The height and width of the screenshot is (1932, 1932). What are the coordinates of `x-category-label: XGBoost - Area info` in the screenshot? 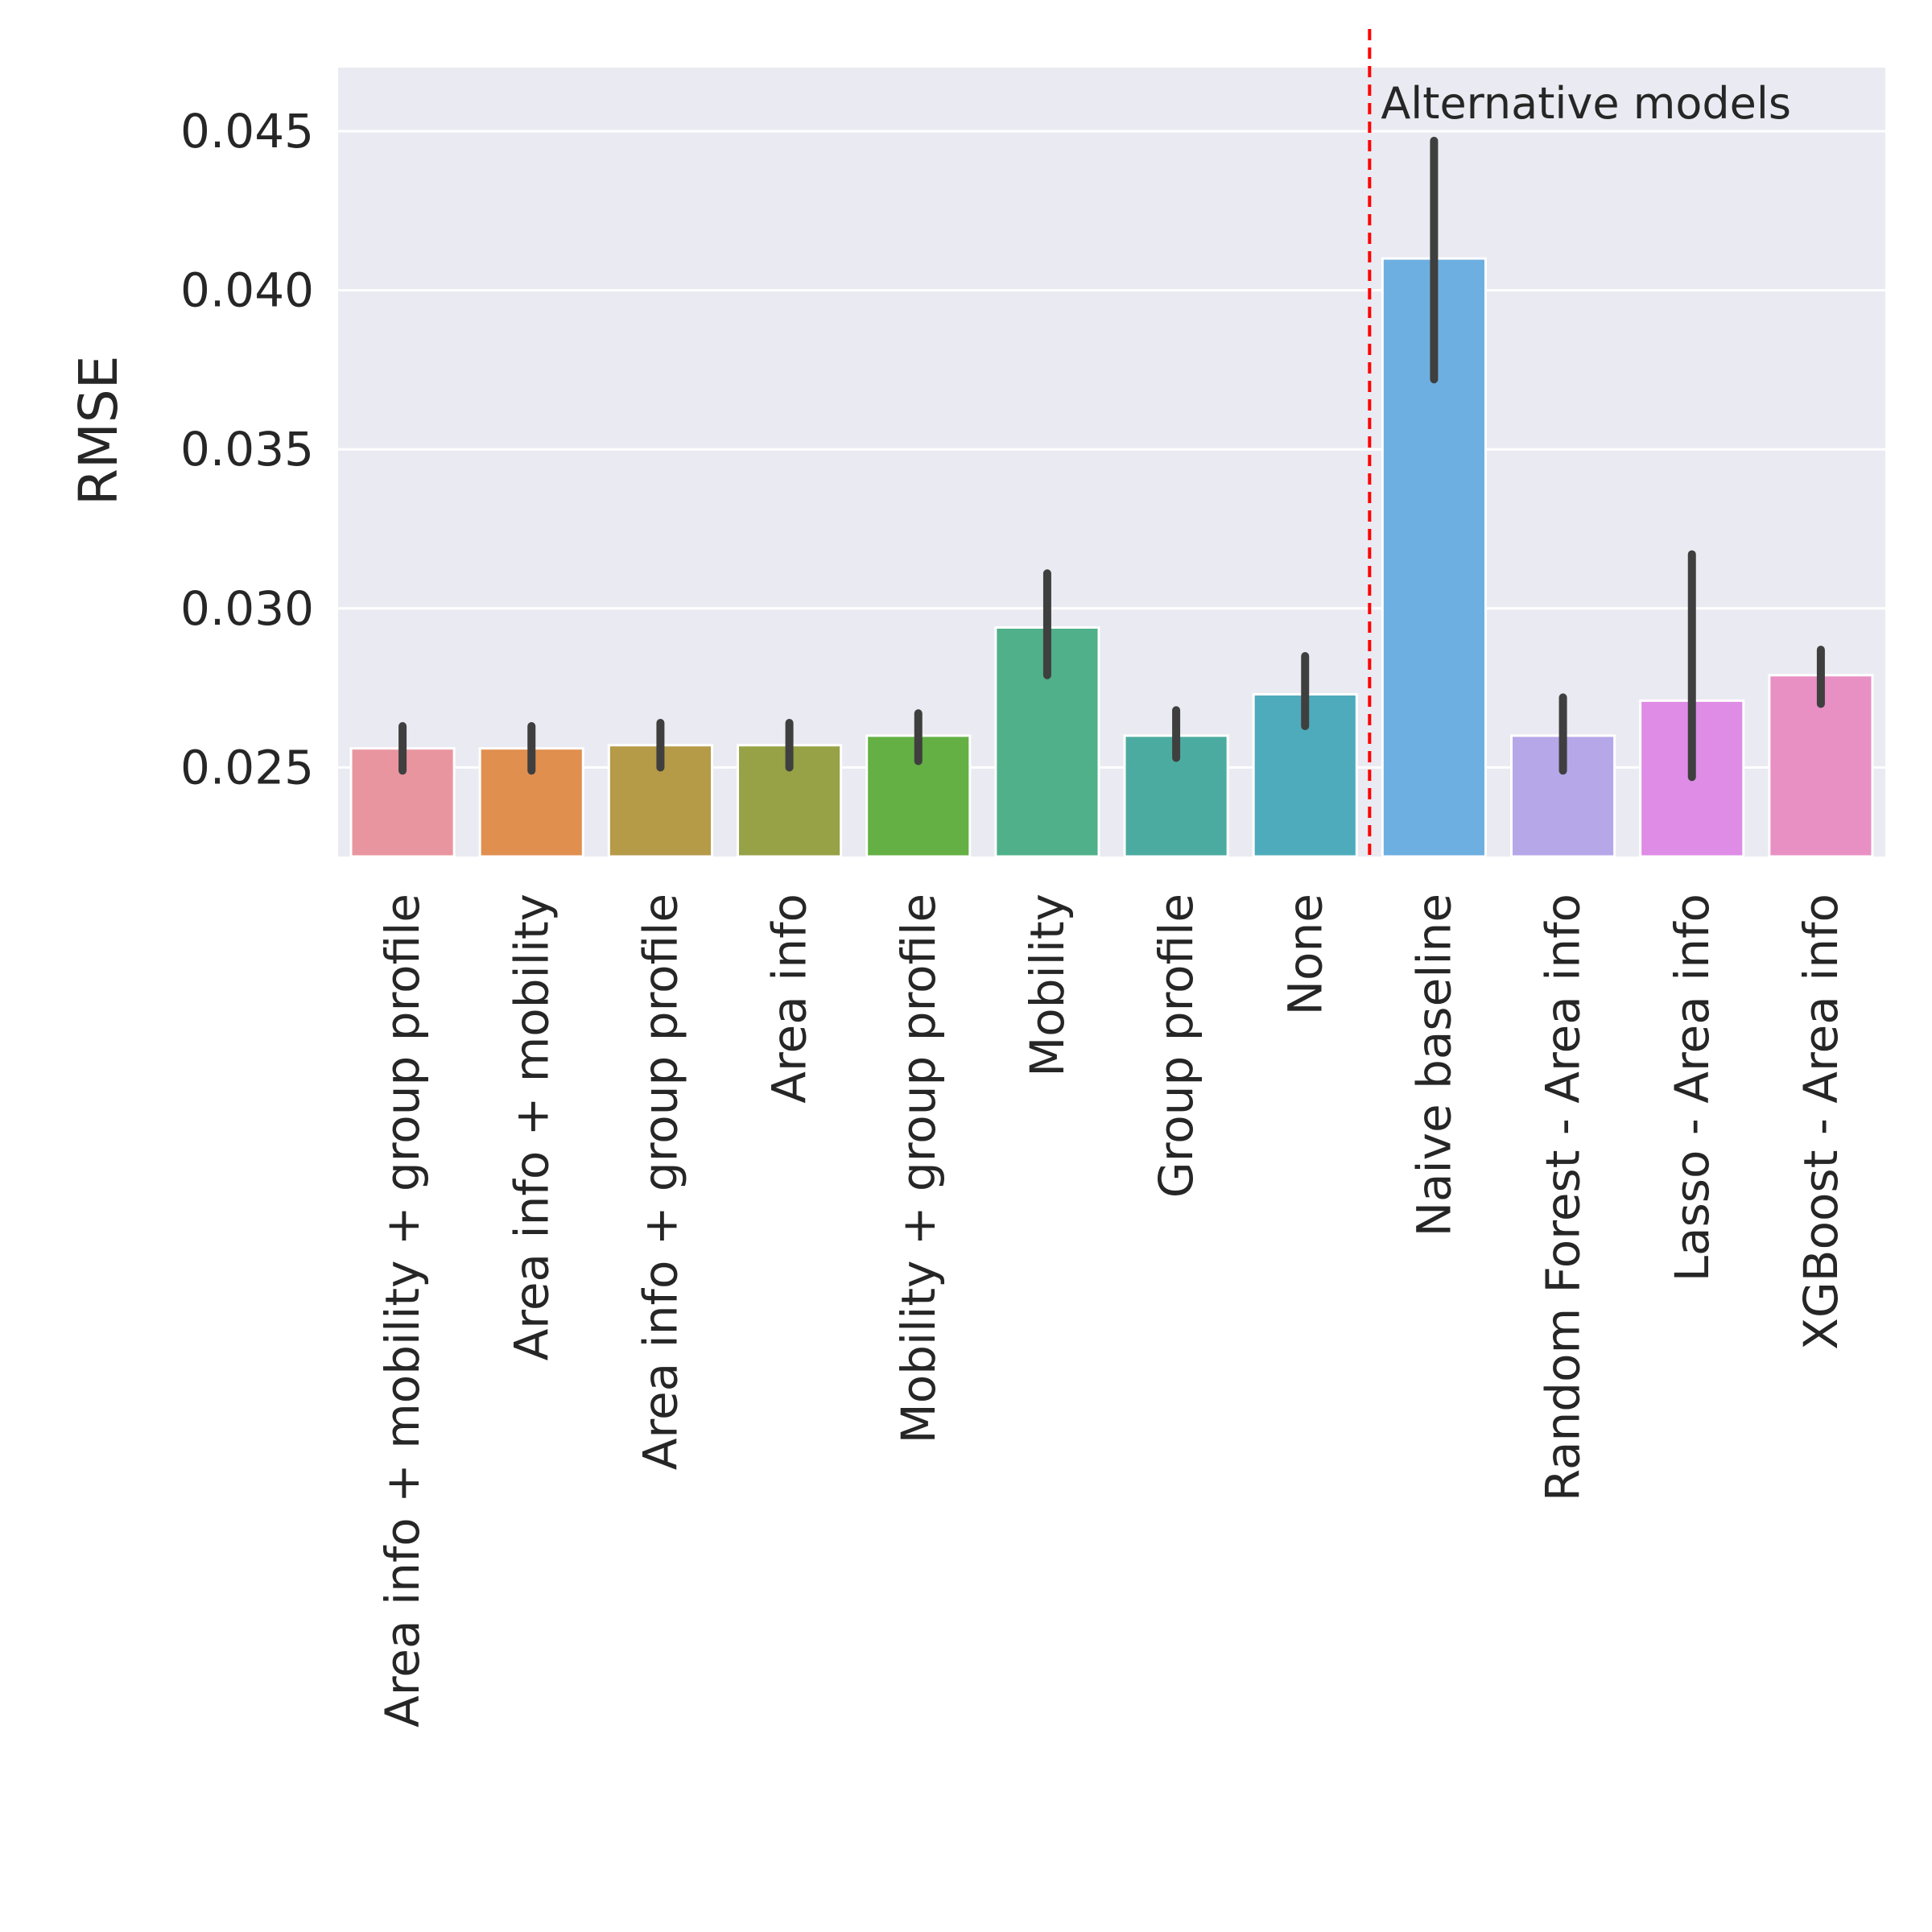 It's located at (1821, 1122).